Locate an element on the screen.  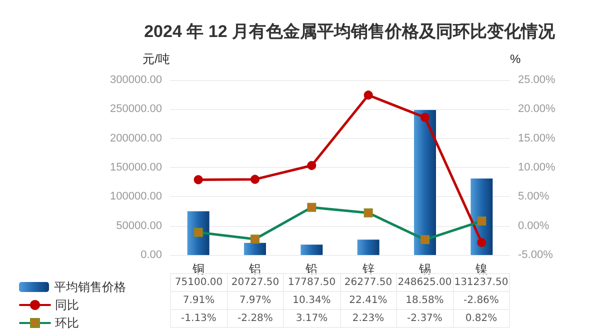
data-label: 2.23% is located at coordinates (368, 319).